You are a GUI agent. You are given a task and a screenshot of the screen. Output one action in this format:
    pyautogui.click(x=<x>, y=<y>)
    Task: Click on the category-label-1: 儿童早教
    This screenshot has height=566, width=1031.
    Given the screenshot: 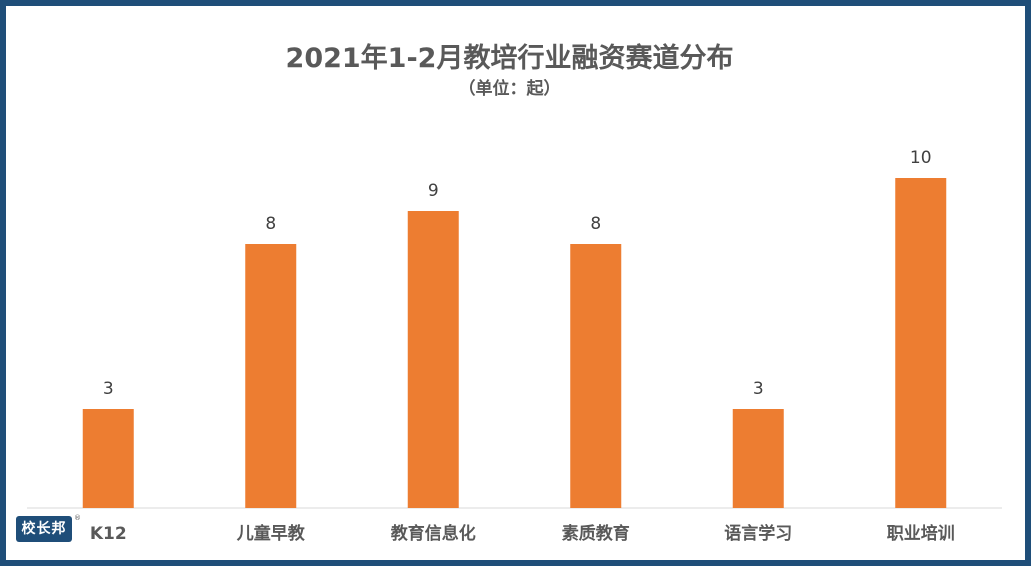 What is the action you would take?
    pyautogui.click(x=271, y=533)
    